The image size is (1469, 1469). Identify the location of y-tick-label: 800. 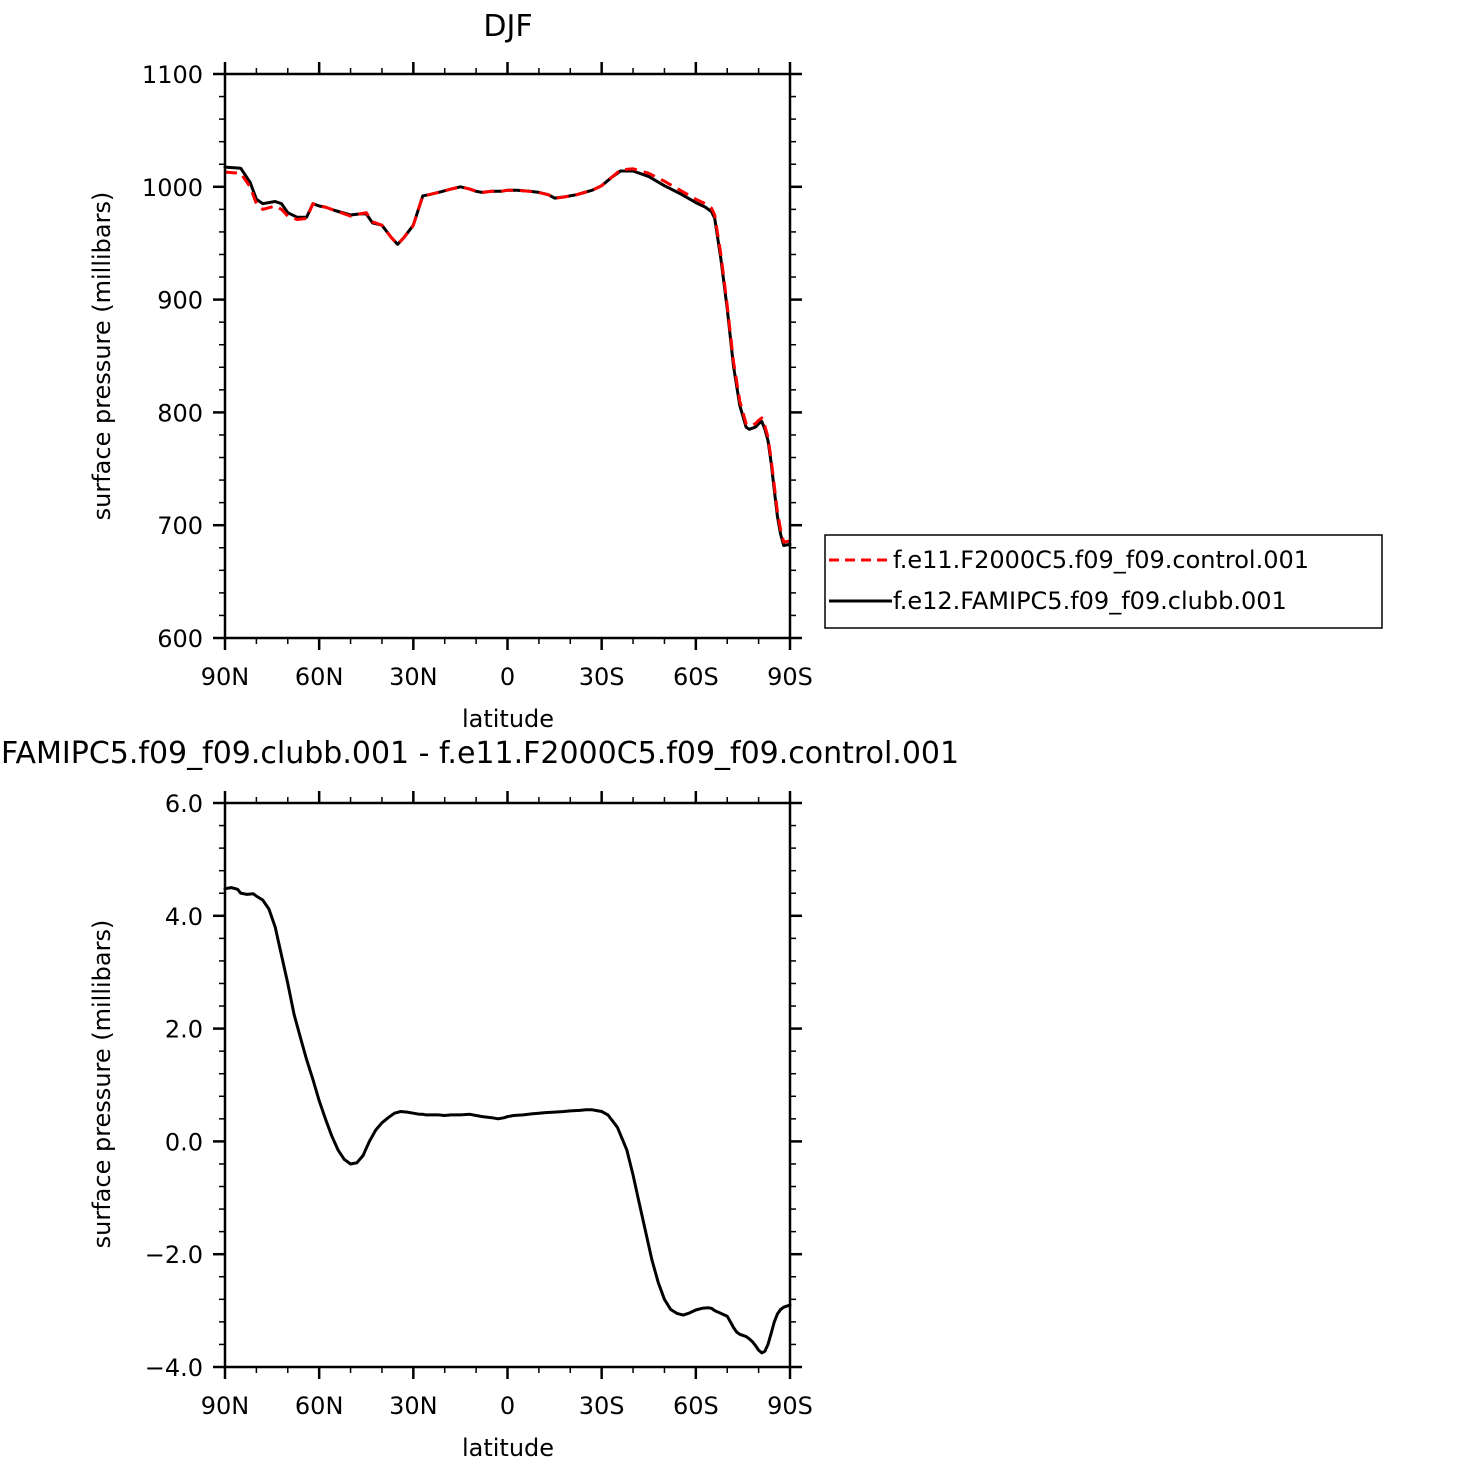
(180, 413).